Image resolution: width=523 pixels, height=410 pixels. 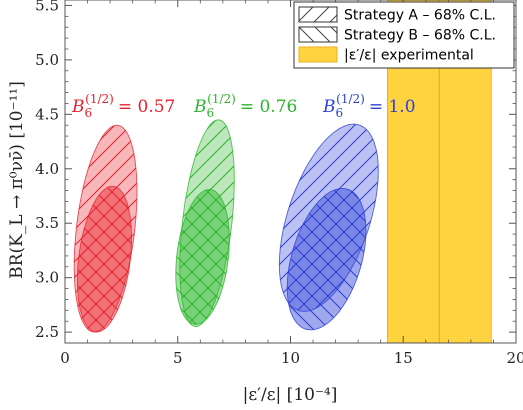 I want to click on legend-swatch-hatch-a, so click(x=318, y=14).